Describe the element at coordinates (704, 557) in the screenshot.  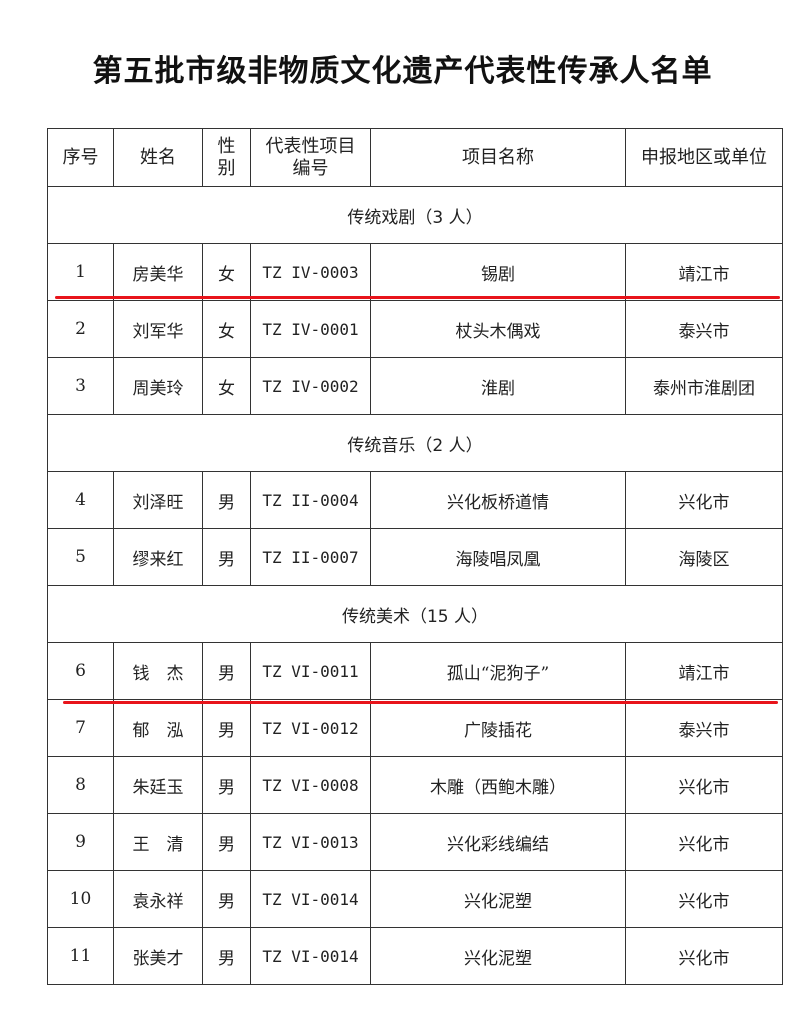
I see `row-unit: 海陵区` at that location.